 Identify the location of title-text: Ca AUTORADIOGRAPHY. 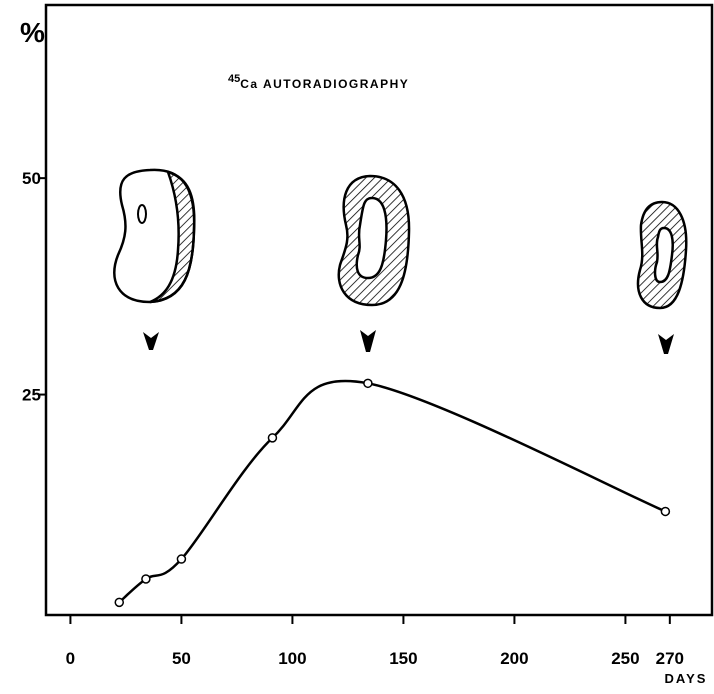
(324, 84).